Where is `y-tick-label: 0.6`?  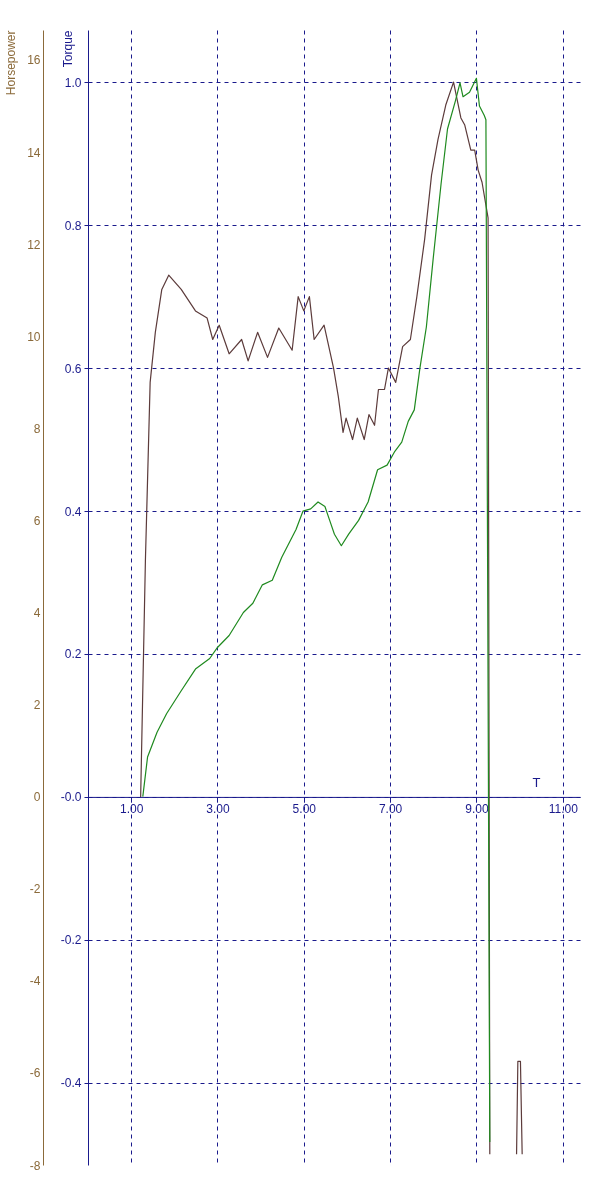
y-tick-label: 0.6 is located at coordinates (73, 368).